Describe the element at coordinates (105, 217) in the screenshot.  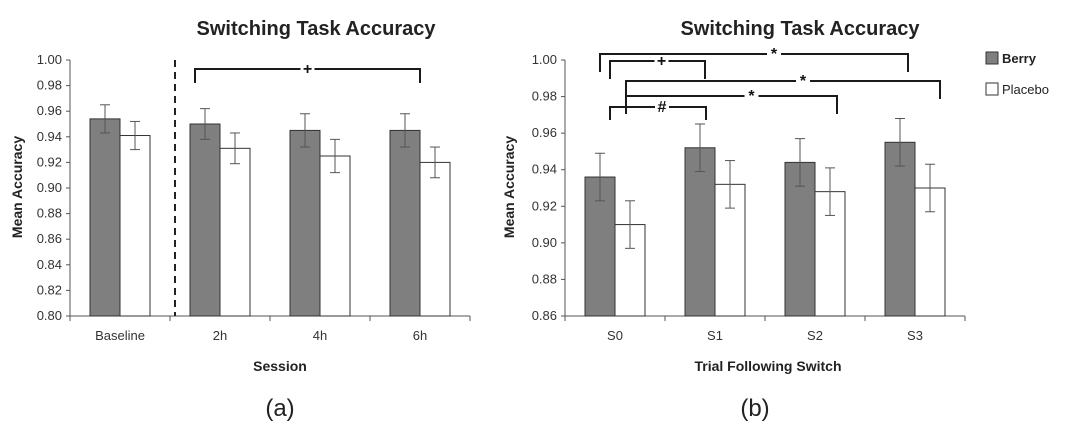
I see `bar-berry-baseline` at that location.